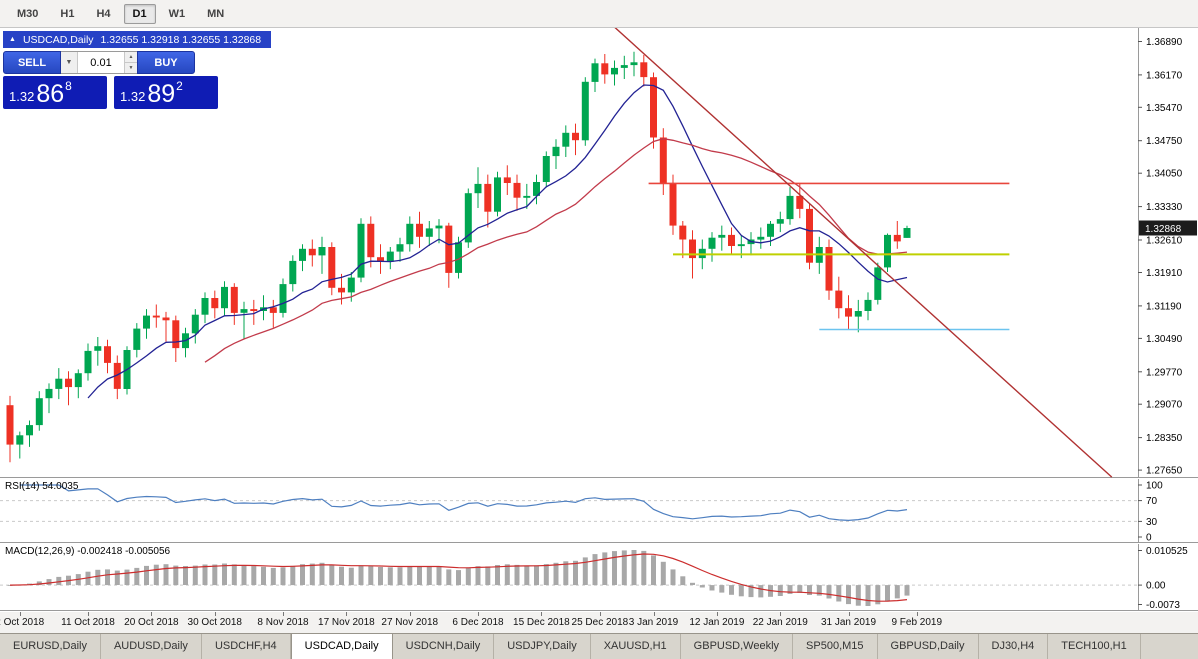 Image resolution: width=1198 pixels, height=659 pixels. What do you see at coordinates (848, 622) in the screenshot?
I see `time-axis-label: 31 Jan 2019` at bounding box center [848, 622].